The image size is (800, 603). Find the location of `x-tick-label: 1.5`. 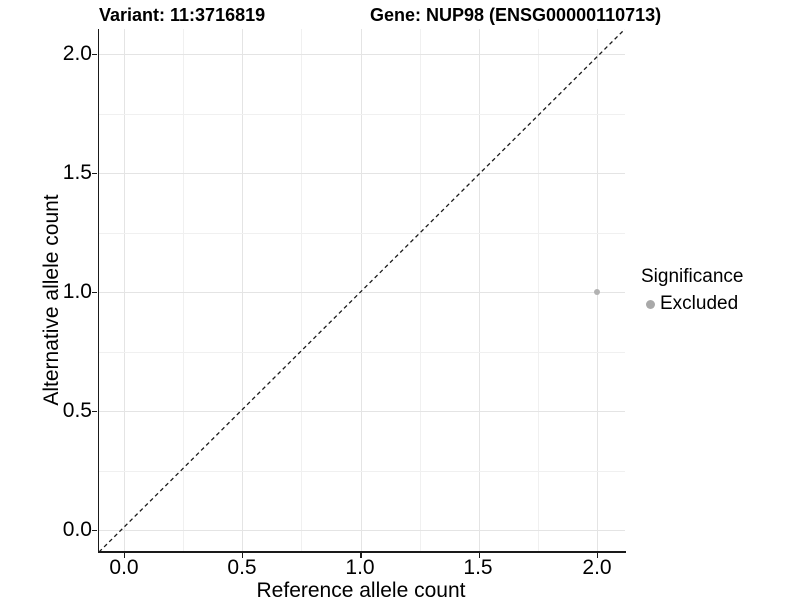

x-tick-label: 1.5 is located at coordinates (478, 567).